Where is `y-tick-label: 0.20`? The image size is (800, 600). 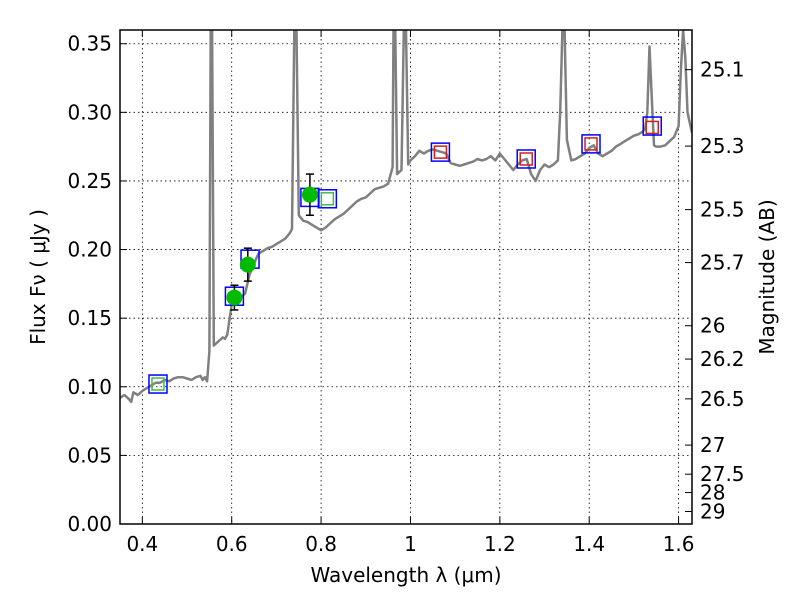
y-tick-label: 0.20 is located at coordinates (89, 250).